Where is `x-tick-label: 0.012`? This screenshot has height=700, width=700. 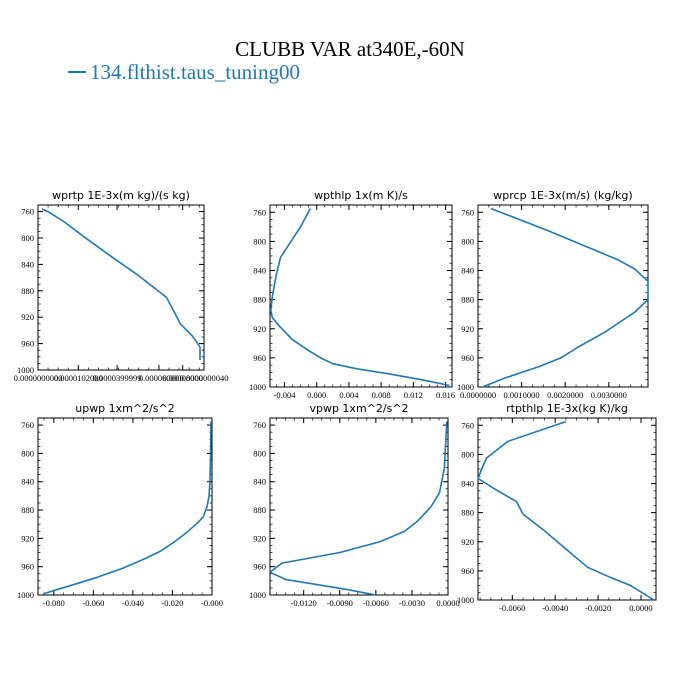
x-tick-label: 0.012 is located at coordinates (413, 395).